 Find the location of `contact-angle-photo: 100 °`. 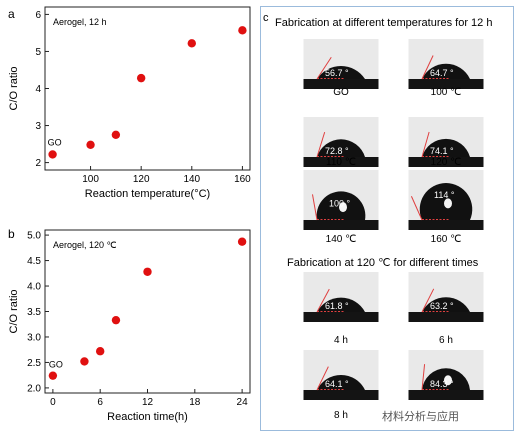

contact-angle-photo: 100 ° is located at coordinates (341, 200).